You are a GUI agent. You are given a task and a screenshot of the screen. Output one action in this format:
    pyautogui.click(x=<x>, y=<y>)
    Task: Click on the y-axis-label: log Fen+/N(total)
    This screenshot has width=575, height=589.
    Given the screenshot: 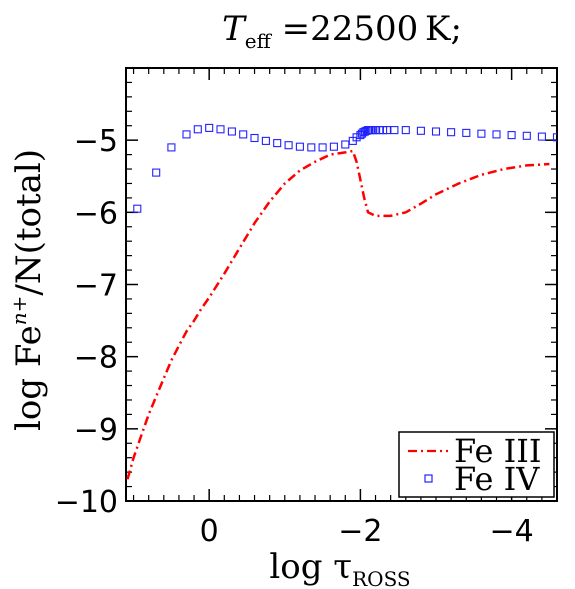 What is the action you would take?
    pyautogui.click(x=28, y=290)
    